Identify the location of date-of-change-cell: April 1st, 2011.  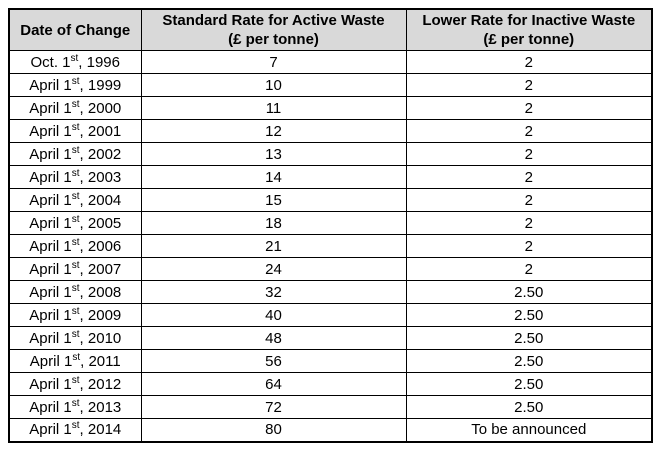
(75, 361).